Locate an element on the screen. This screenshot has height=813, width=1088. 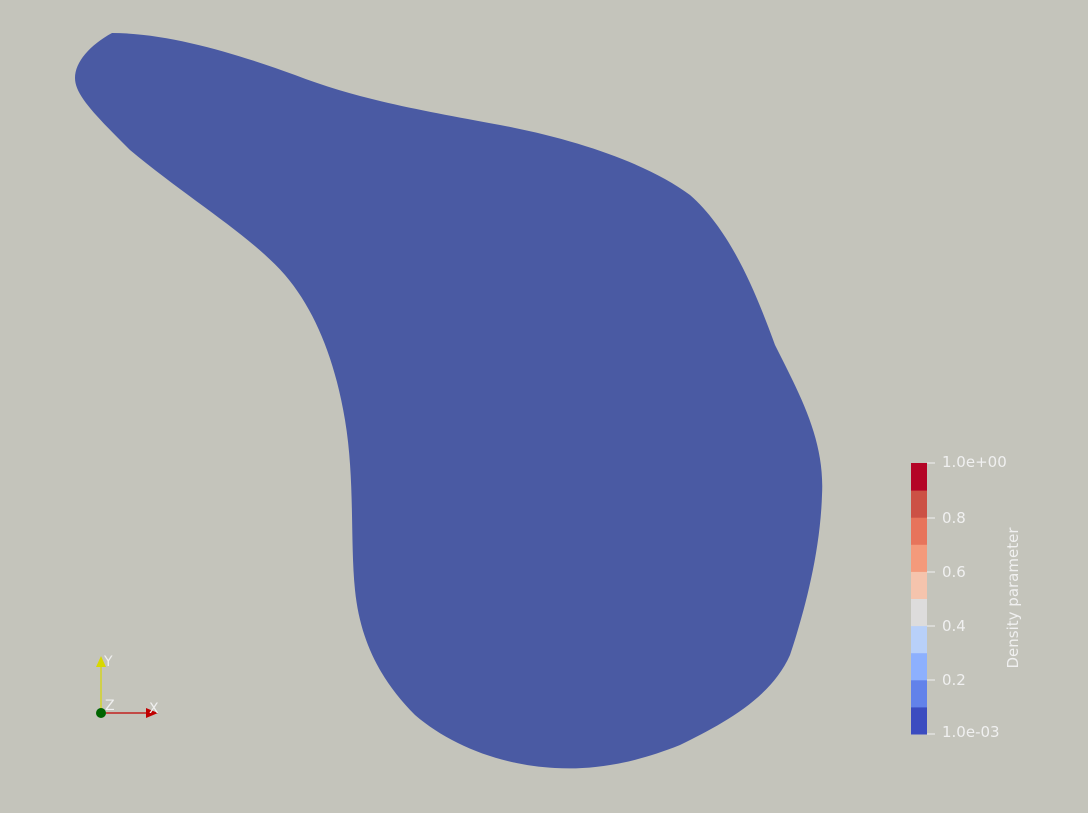
colorbar is located at coordinates (923, 598).